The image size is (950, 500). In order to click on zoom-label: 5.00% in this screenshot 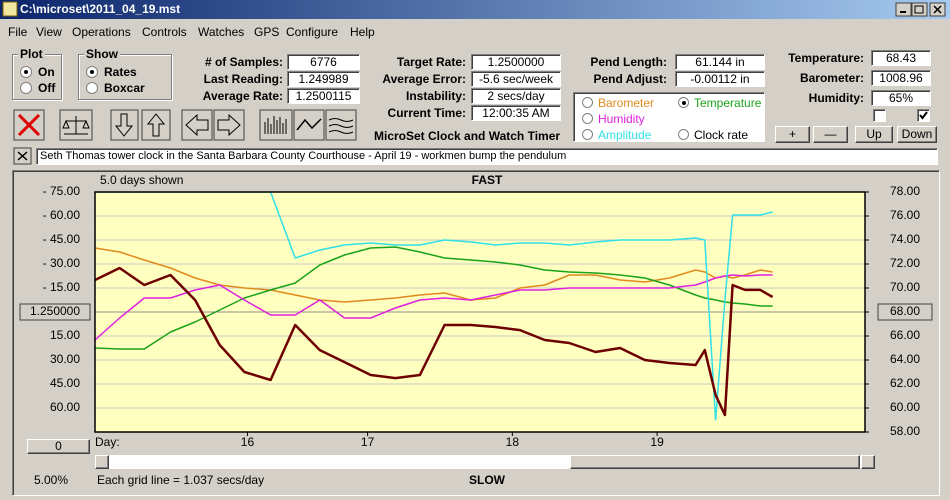, I will do `click(51, 480)`.